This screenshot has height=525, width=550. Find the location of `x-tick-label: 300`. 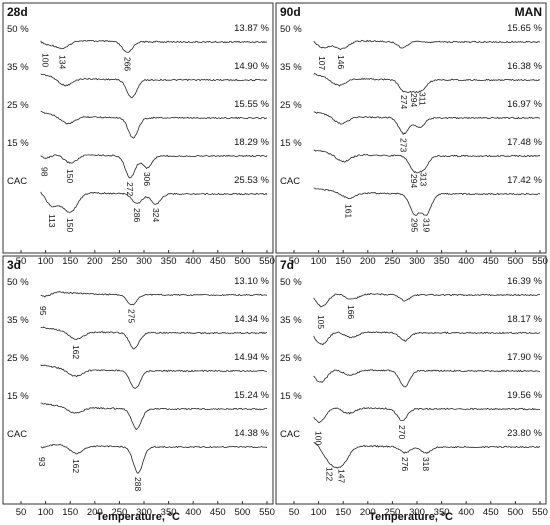

x-tick-label: 300 is located at coordinates (144, 512).